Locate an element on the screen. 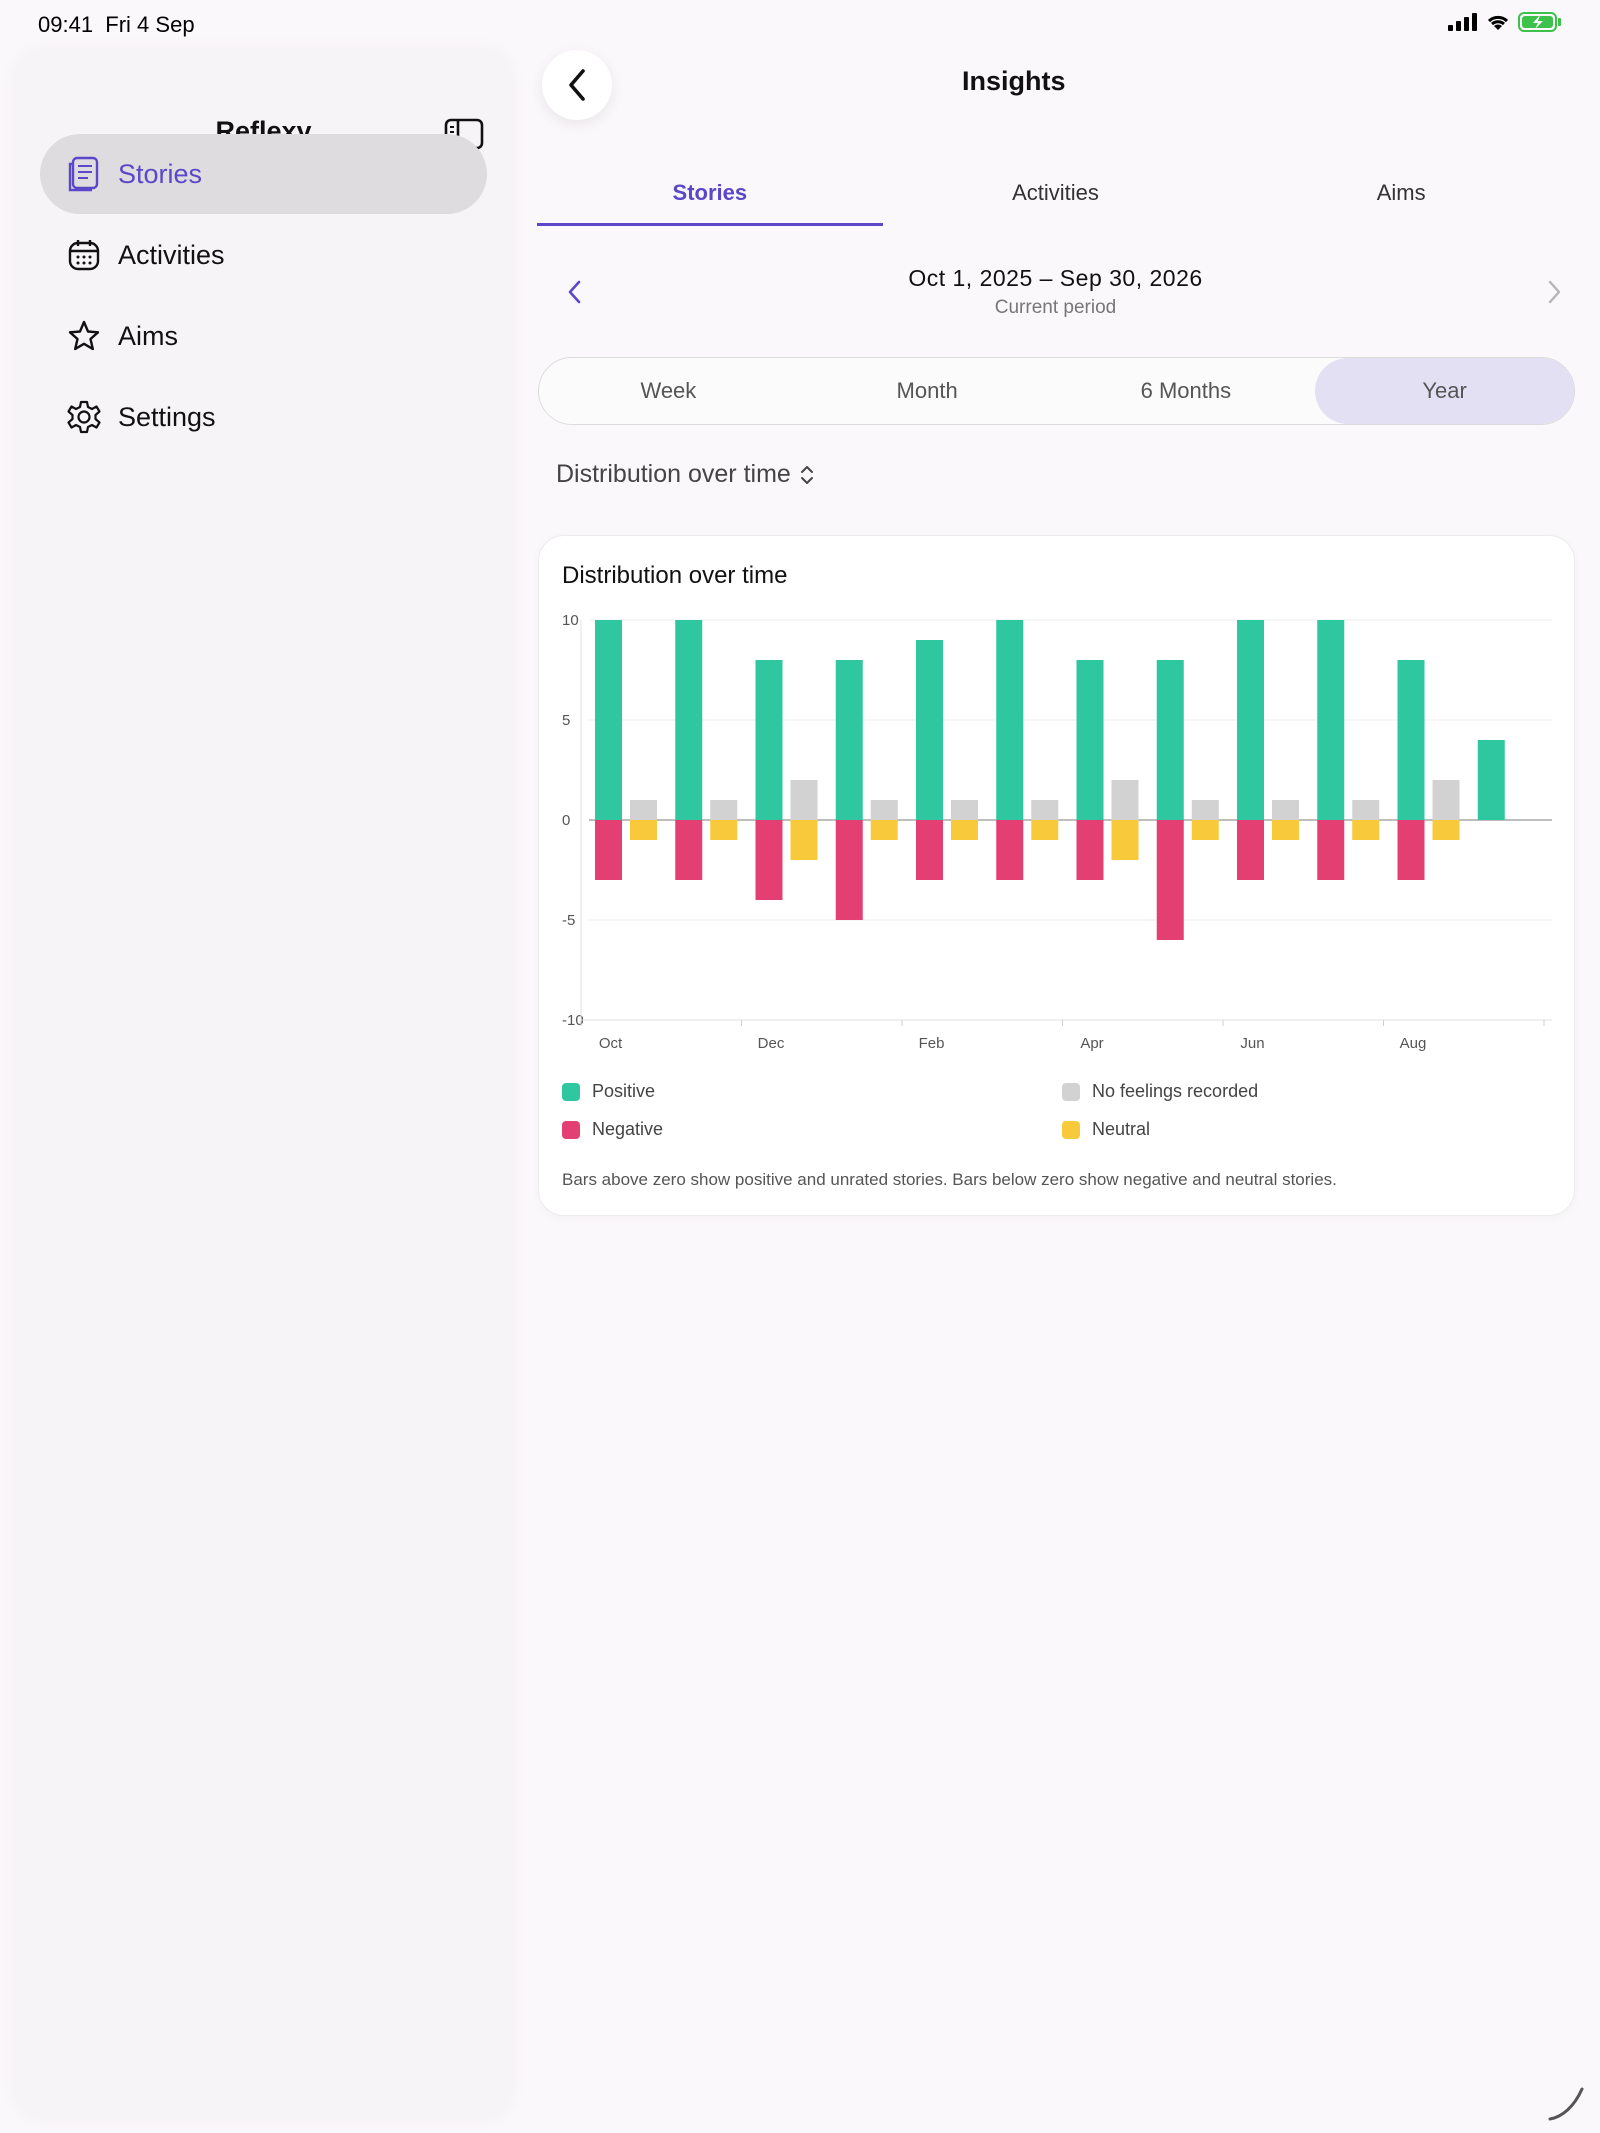 The height and width of the screenshot is (2133, 1600). sidebar-item-settings: Settings is located at coordinates (263, 417).